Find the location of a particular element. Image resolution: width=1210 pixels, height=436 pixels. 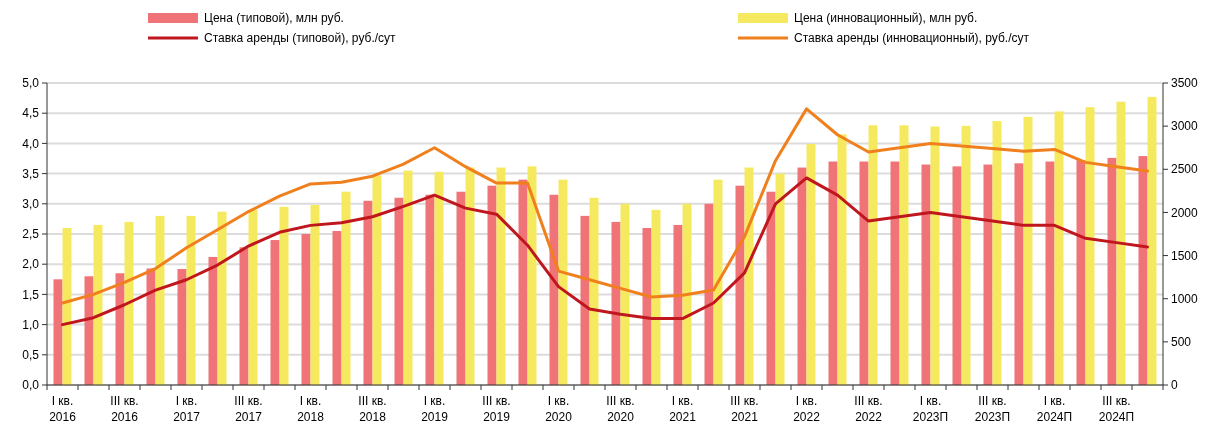

x-tick-label: I кв. 2017 is located at coordinates (187, 409).